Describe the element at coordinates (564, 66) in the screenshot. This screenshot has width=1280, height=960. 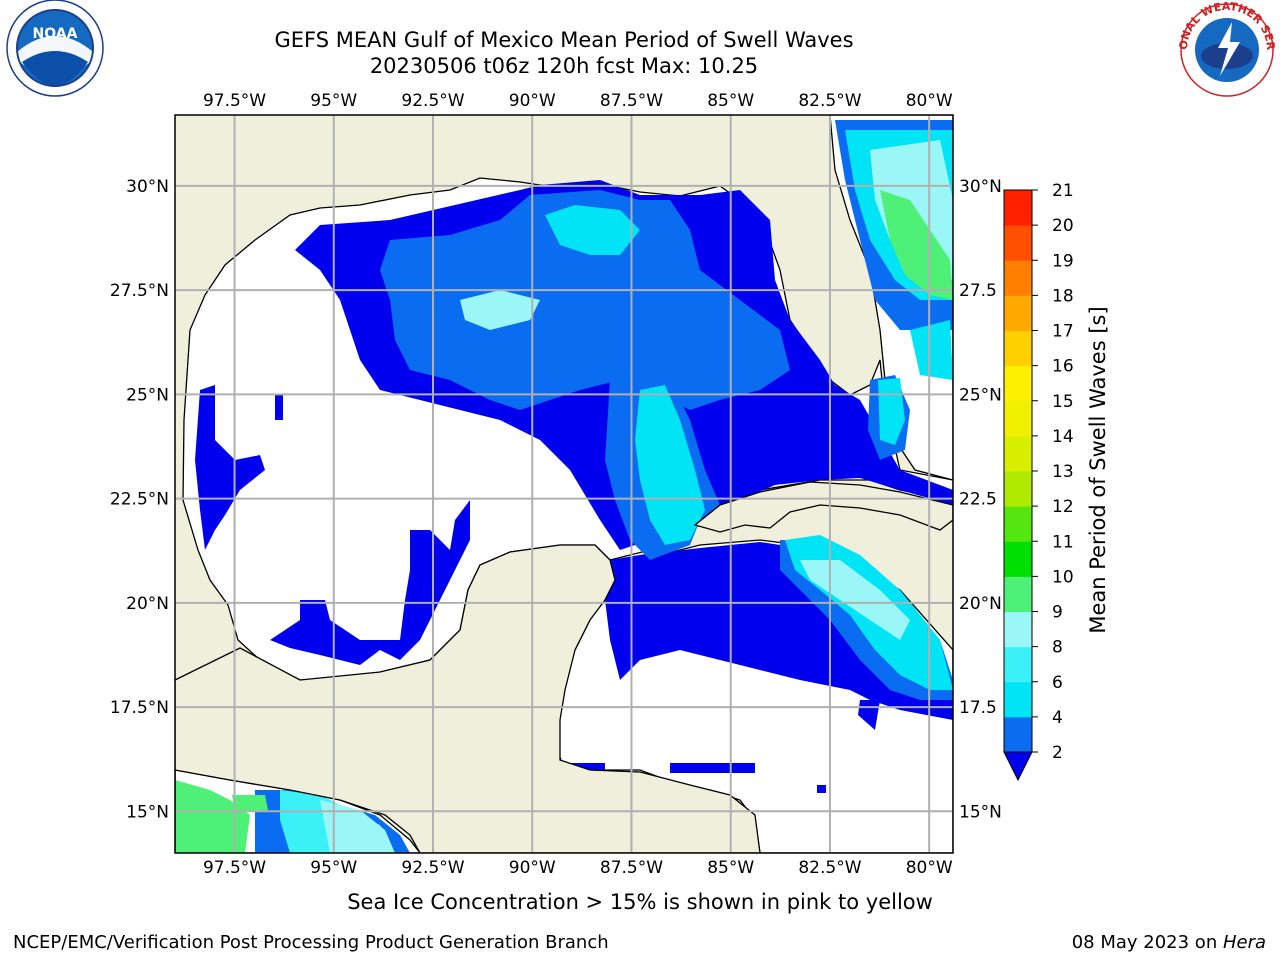
I see `chart-subtitle: 20230506 t06z 120h fcst Max: 10.25` at that location.